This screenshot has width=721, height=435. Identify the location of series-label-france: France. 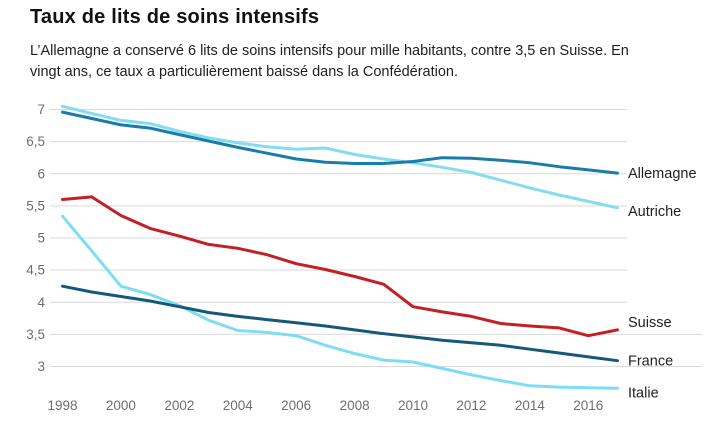
(650, 362).